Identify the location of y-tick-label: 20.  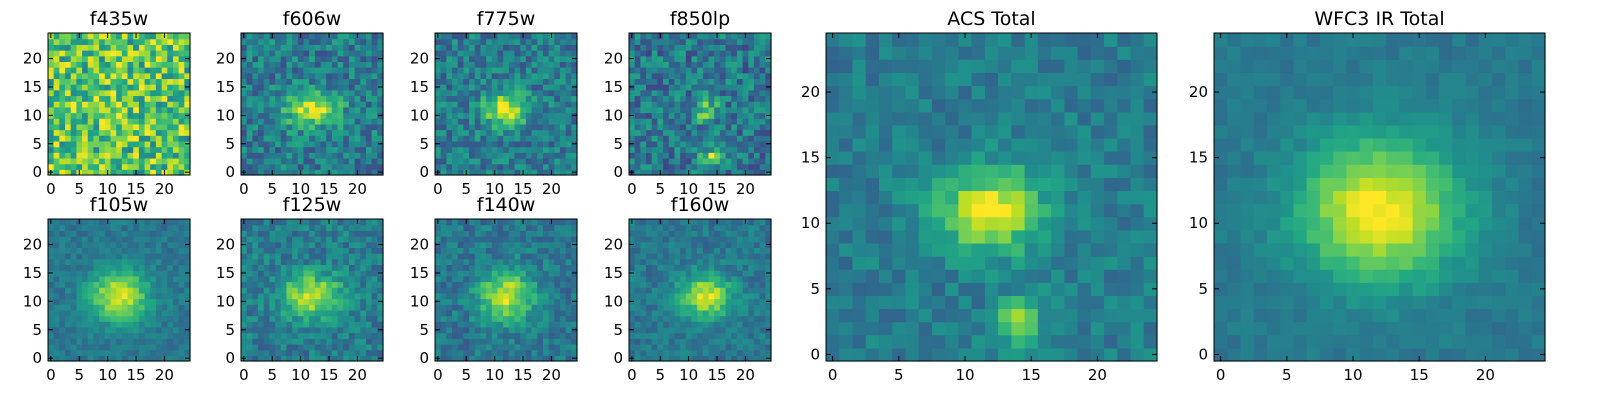
(32, 59).